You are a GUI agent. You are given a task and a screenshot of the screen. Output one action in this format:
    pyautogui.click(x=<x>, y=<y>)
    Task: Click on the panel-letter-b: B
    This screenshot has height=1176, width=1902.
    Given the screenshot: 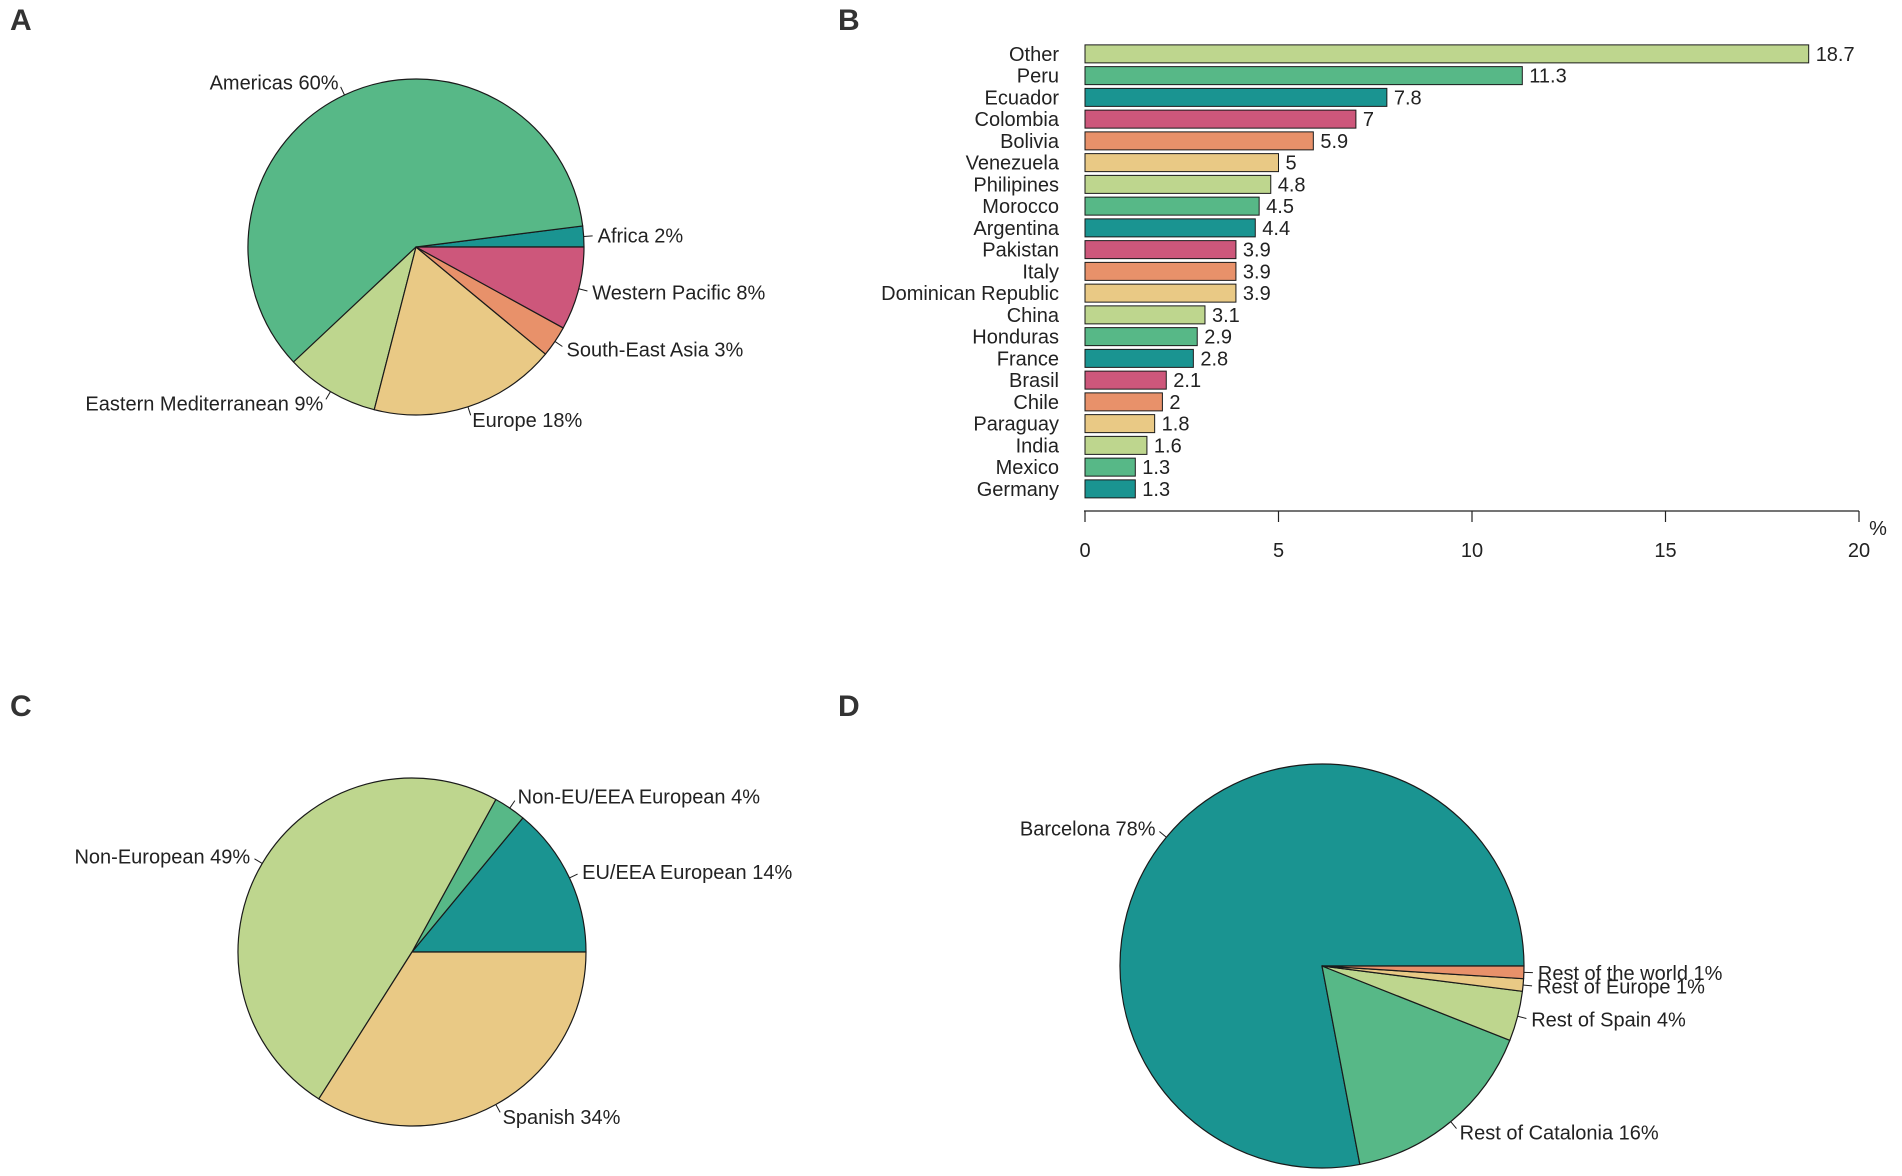 What is the action you would take?
    pyautogui.click(x=849, y=20)
    